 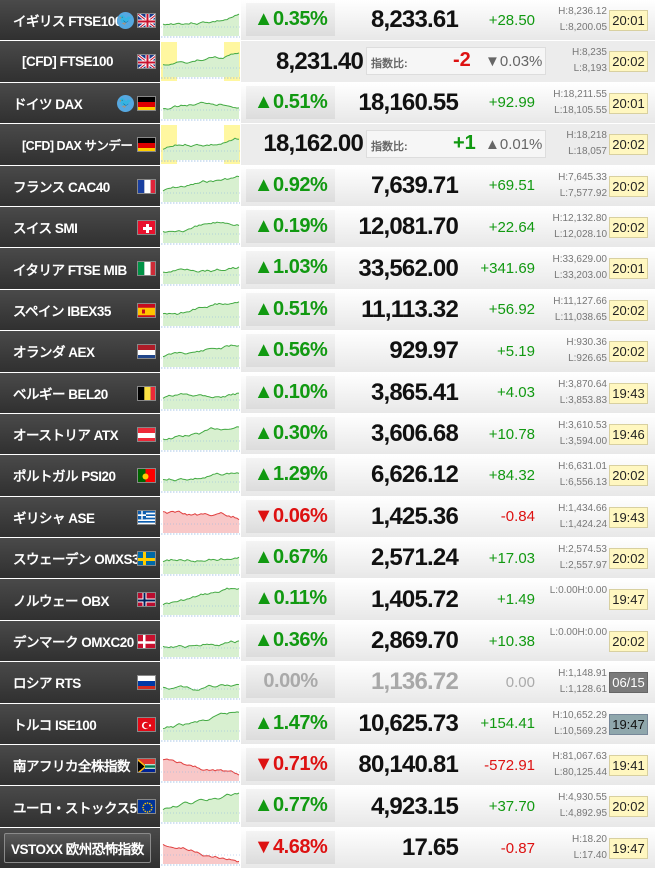 What do you see at coordinates (67, 22) in the screenshot?
I see `index-name: イギリス FTSE100` at bounding box center [67, 22].